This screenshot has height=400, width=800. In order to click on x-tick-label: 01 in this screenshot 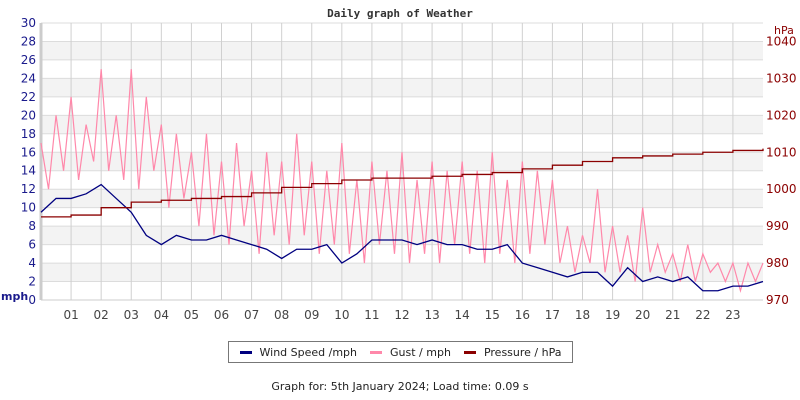, I will do `click(70, 315)`.